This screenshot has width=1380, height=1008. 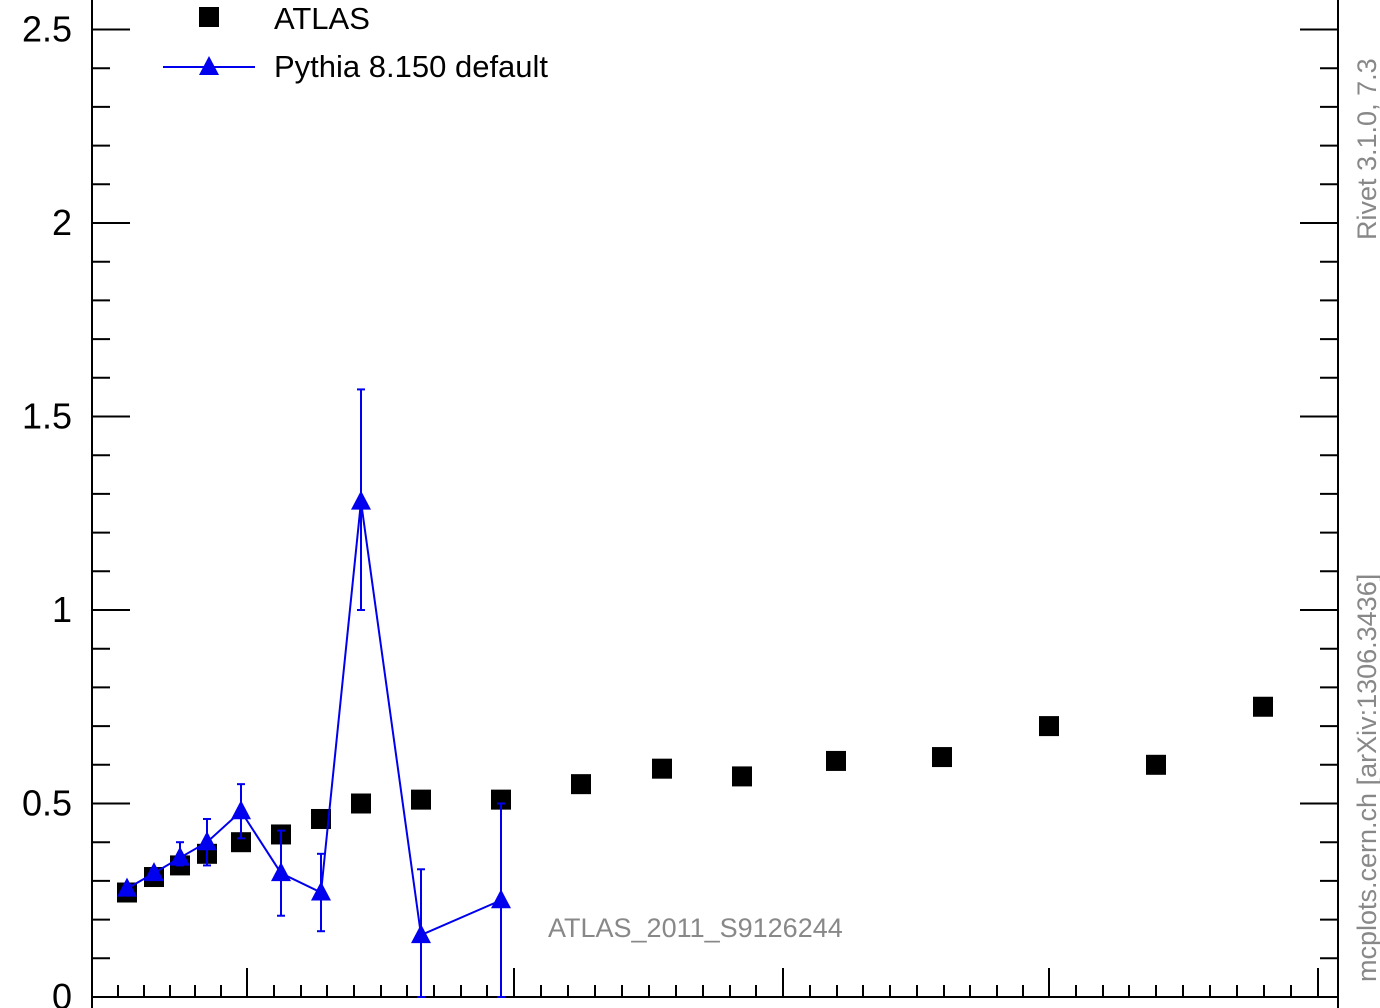 I want to click on legend: ATLAS Pythia 8.150 default, so click(x=355, y=42).